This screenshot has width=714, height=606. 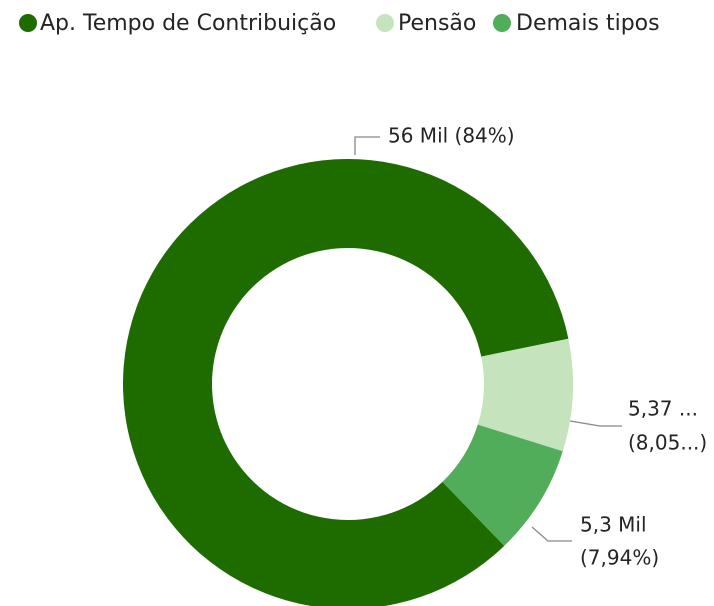 I want to click on legend-label: Ap. Tempo de Contribuição, so click(x=188, y=23).